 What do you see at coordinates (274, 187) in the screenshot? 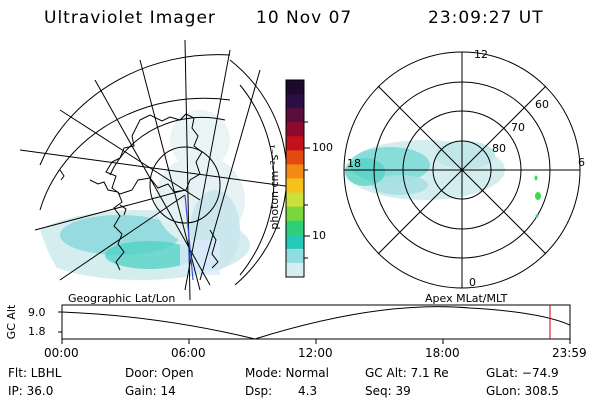
I see `colorbar-unit-label: photon cm⁻²s⁻¹` at bounding box center [274, 187].